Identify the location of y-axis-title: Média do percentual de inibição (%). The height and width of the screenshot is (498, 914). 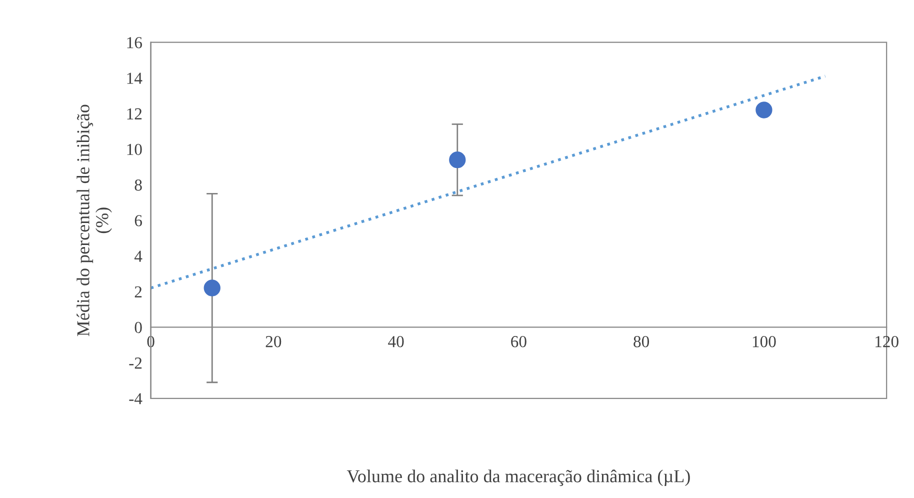
(94, 220).